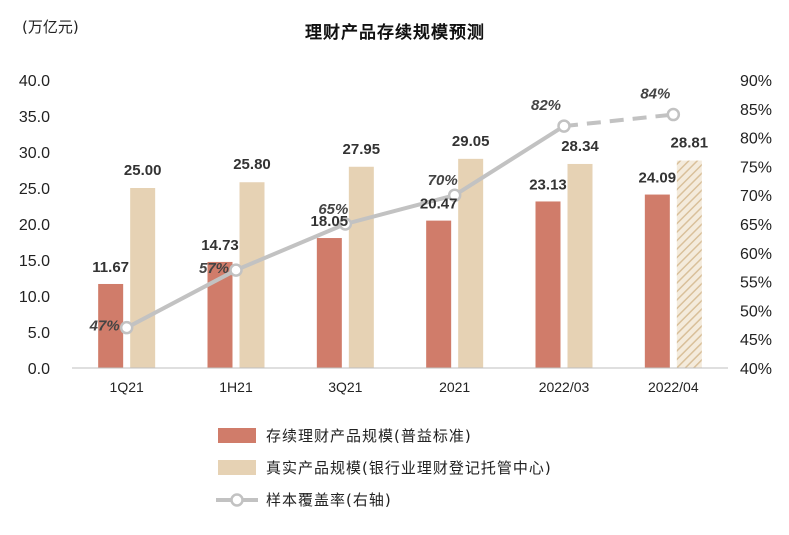 Image resolution: width=789 pixels, height=535 pixels. What do you see at coordinates (690, 143) in the screenshot?
I see `data-label-real-scale: 28.81` at bounding box center [690, 143].